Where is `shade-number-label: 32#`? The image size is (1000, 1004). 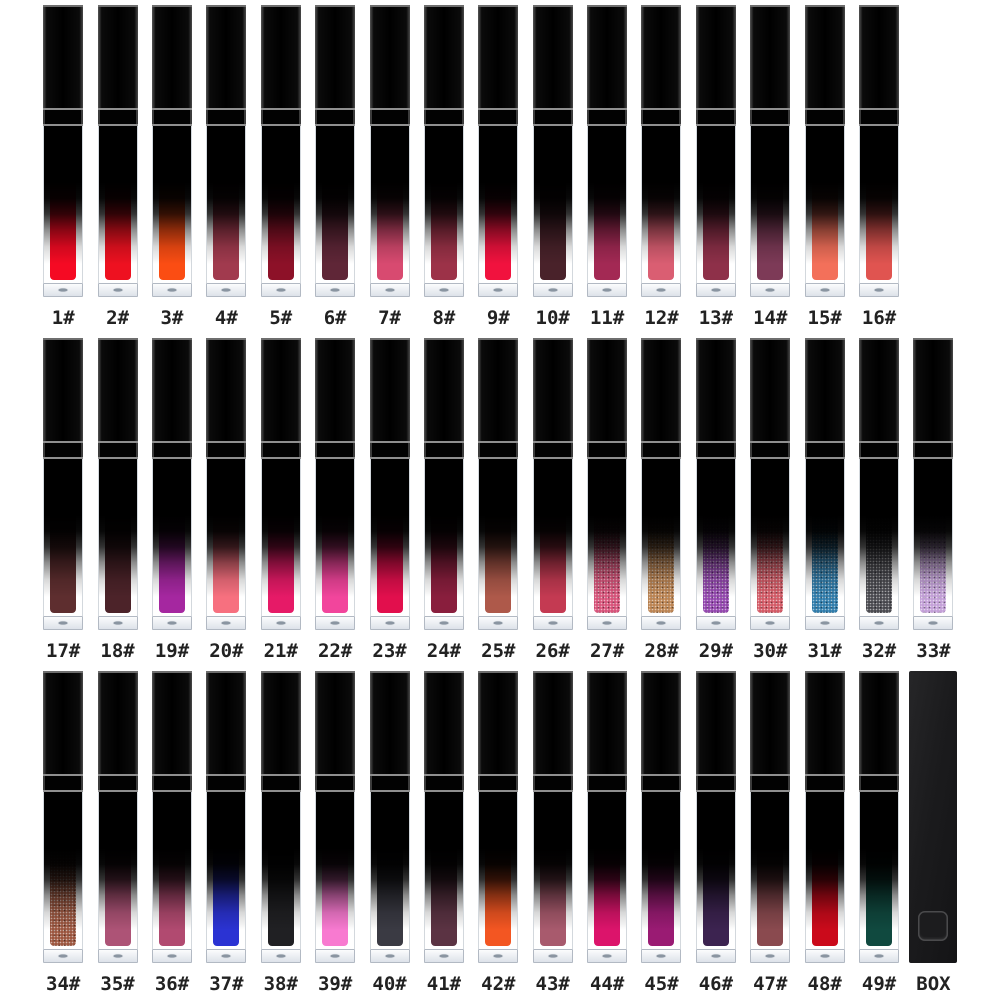 shade-number-label: 32# is located at coordinates (879, 650).